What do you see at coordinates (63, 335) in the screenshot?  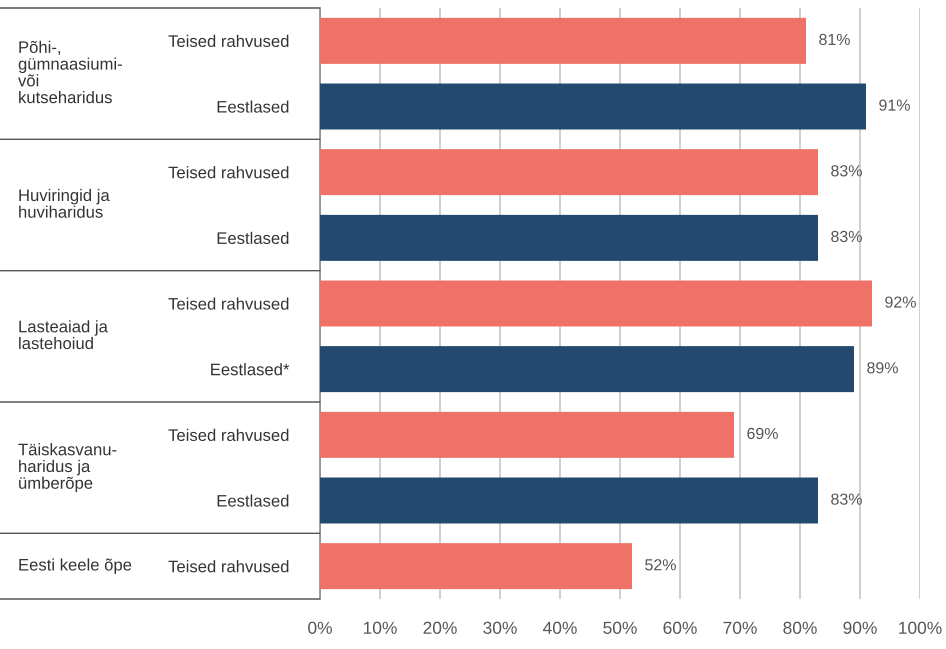 I see `text: Lasteaiad ja lastehoiud` at bounding box center [63, 335].